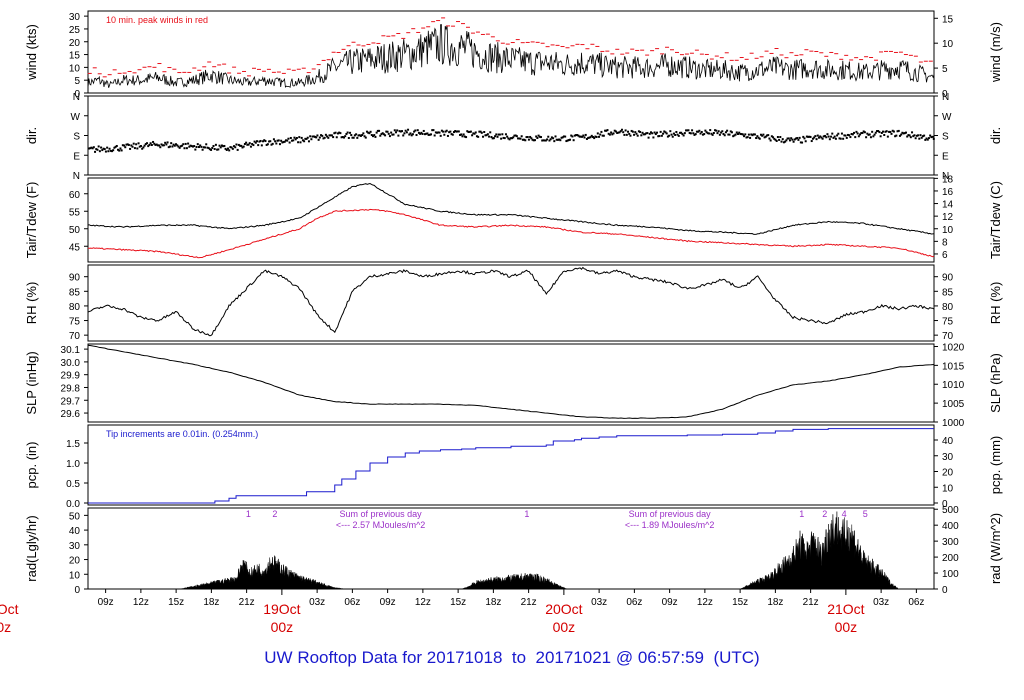 This screenshot has height=700, width=1024. I want to click on x-hour-tick-label: 12z, so click(423, 602).